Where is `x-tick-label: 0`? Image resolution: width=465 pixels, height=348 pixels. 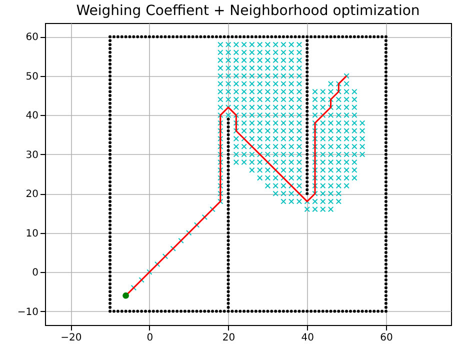
x-tick-label: 0 is located at coordinates (150, 338).